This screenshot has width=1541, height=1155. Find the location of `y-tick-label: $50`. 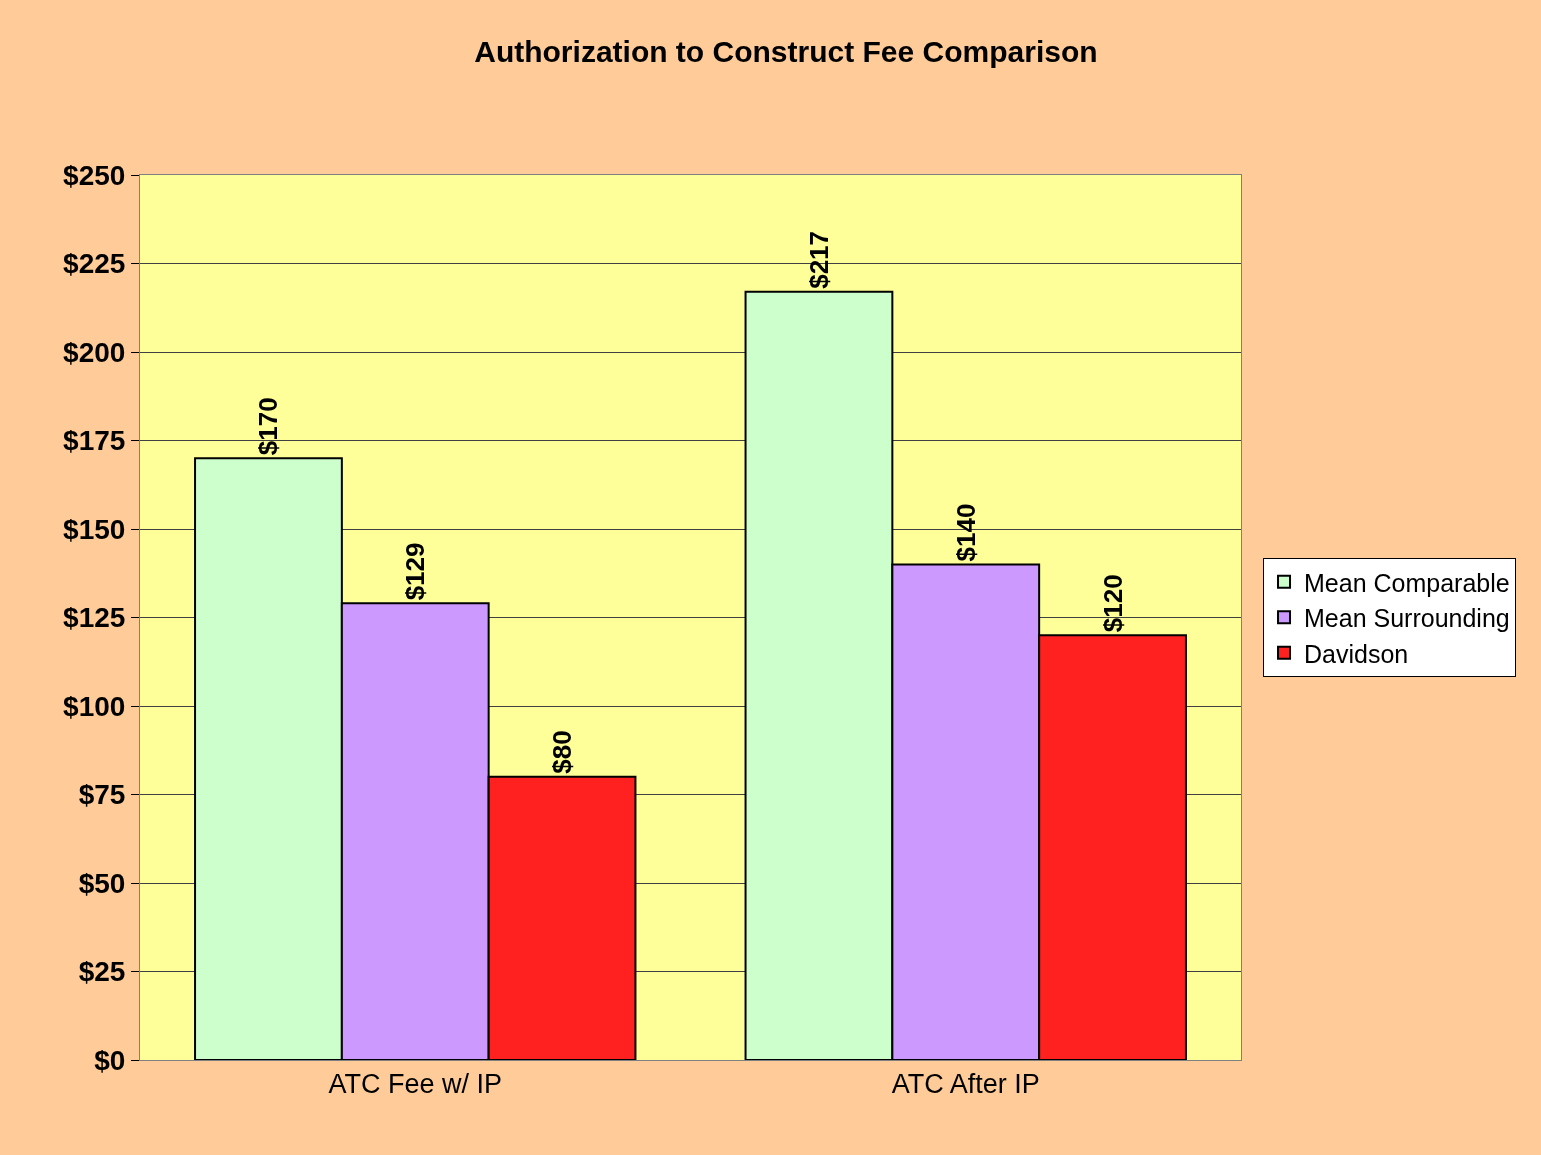

y-tick-label: $50 is located at coordinates (102, 883).